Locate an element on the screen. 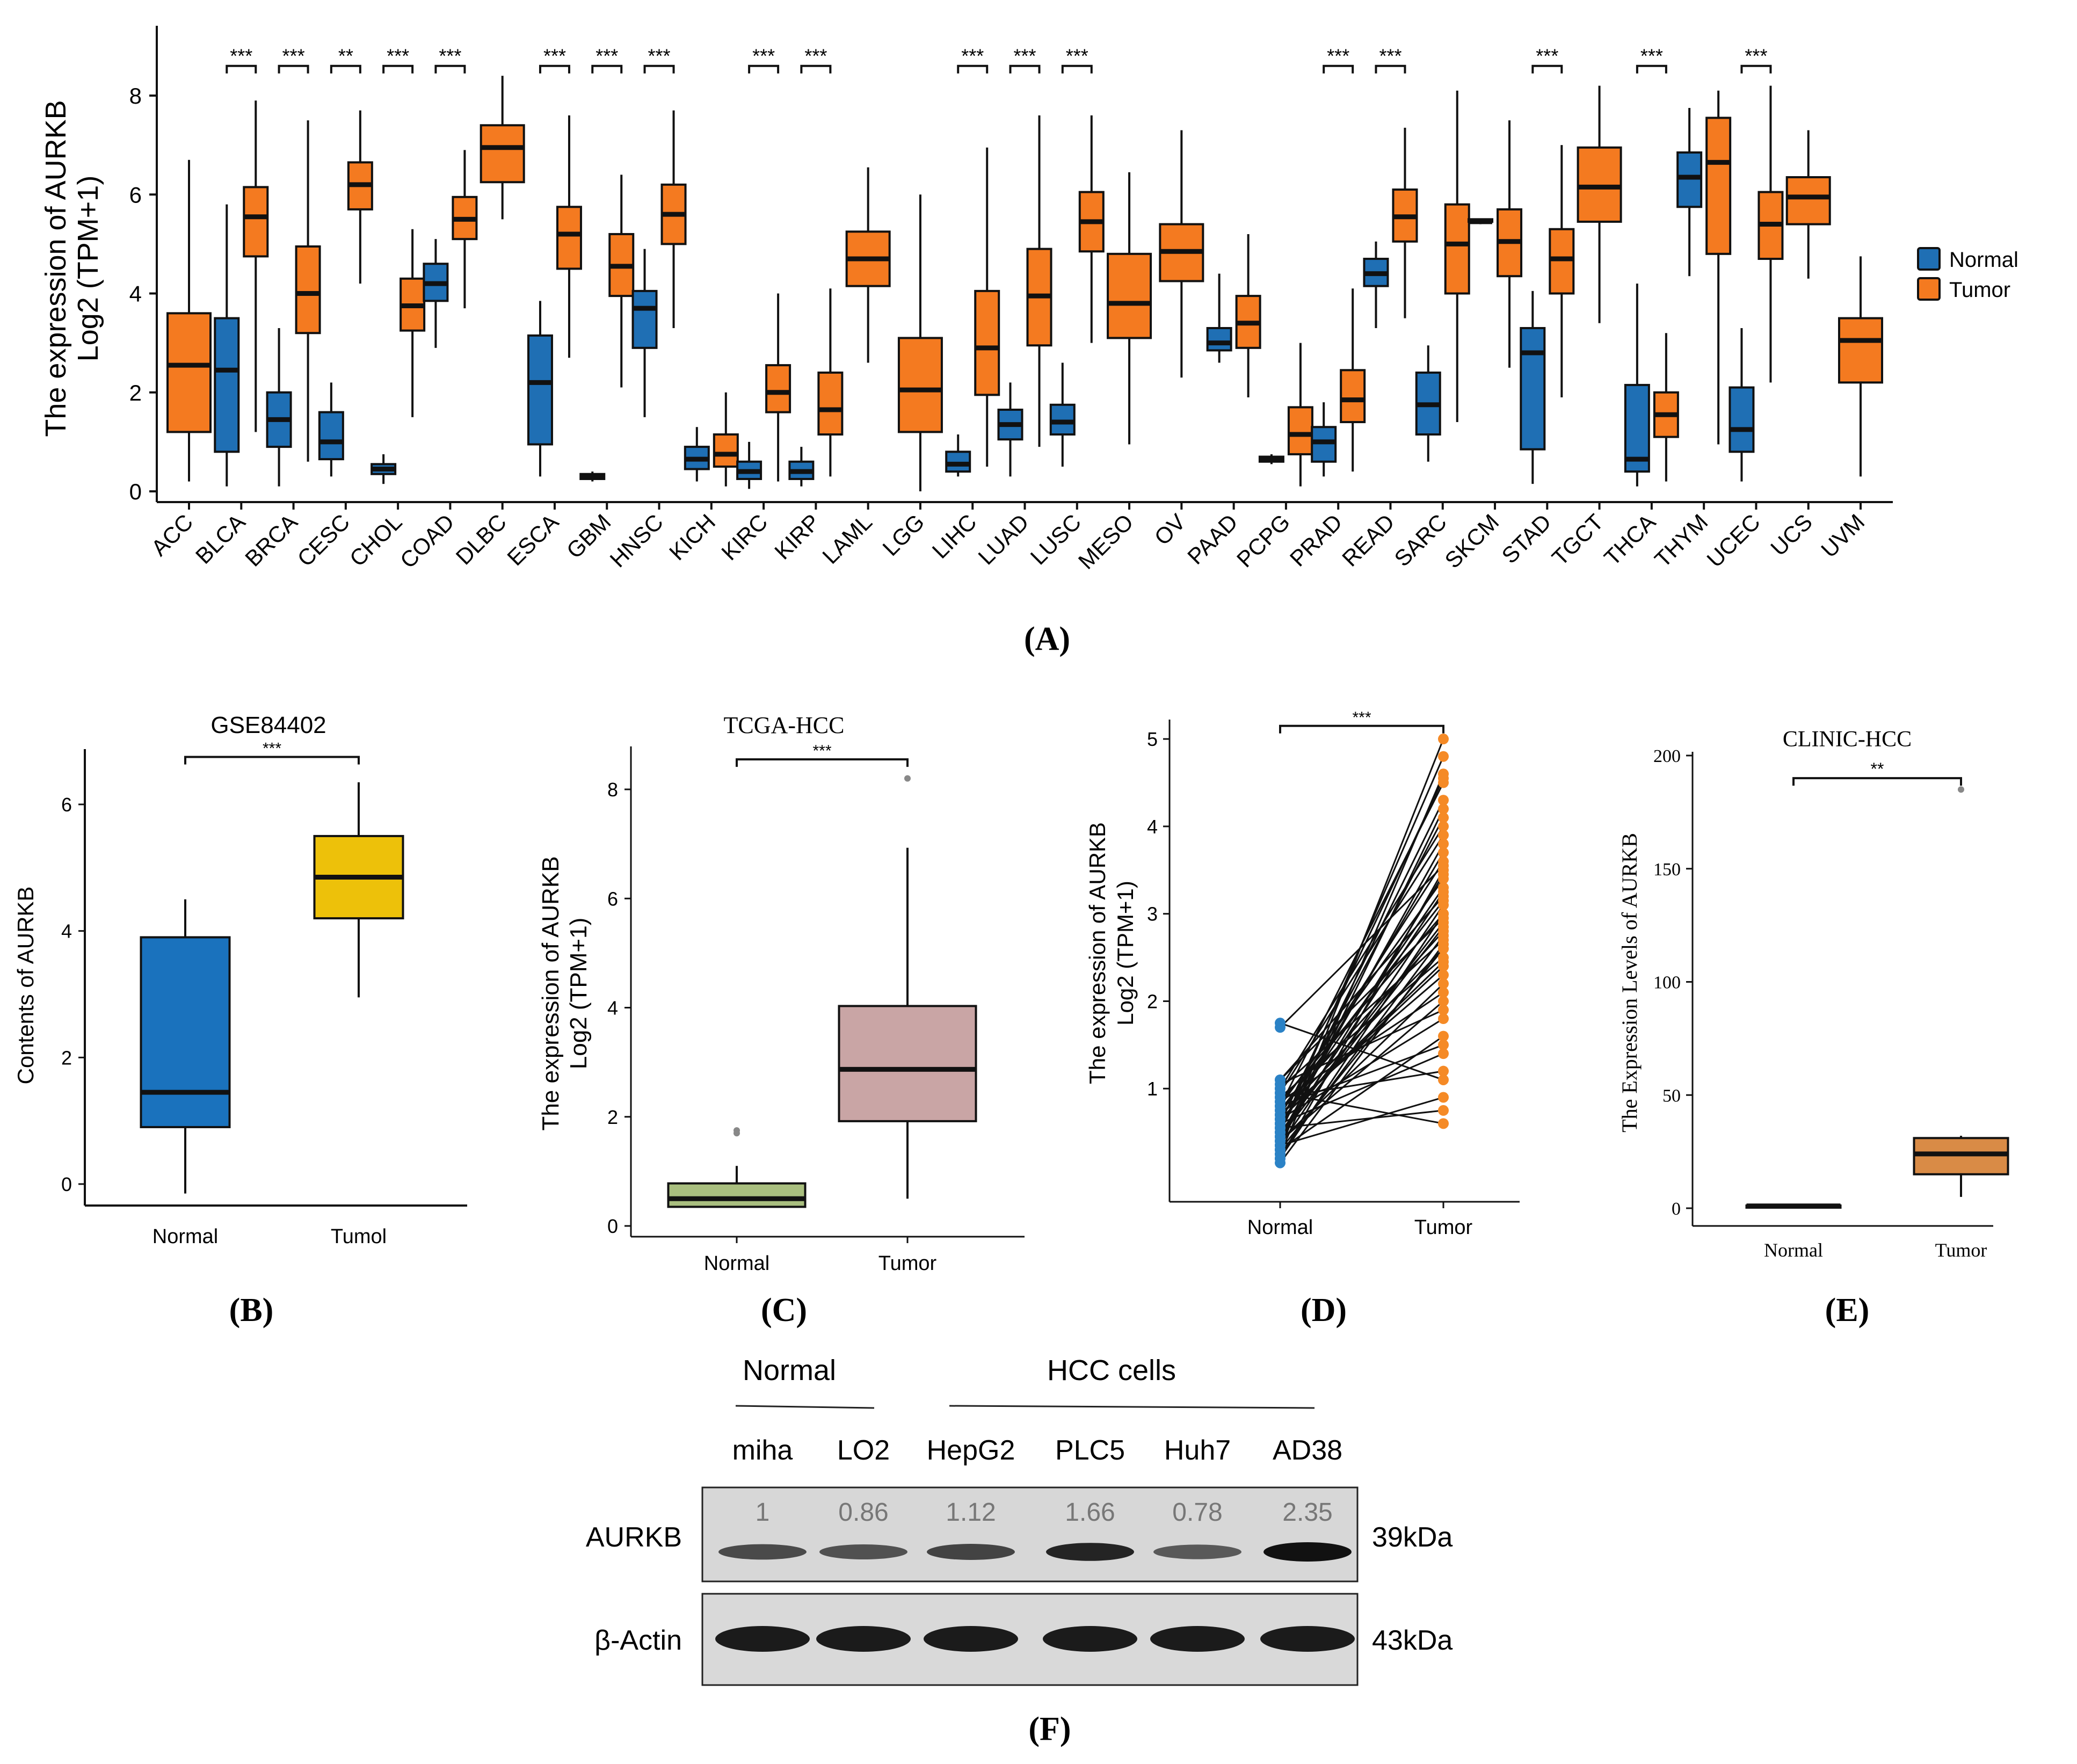 The width and height of the screenshot is (2077, 1764). panel-d-marks: *** is located at coordinates (1362, 939).